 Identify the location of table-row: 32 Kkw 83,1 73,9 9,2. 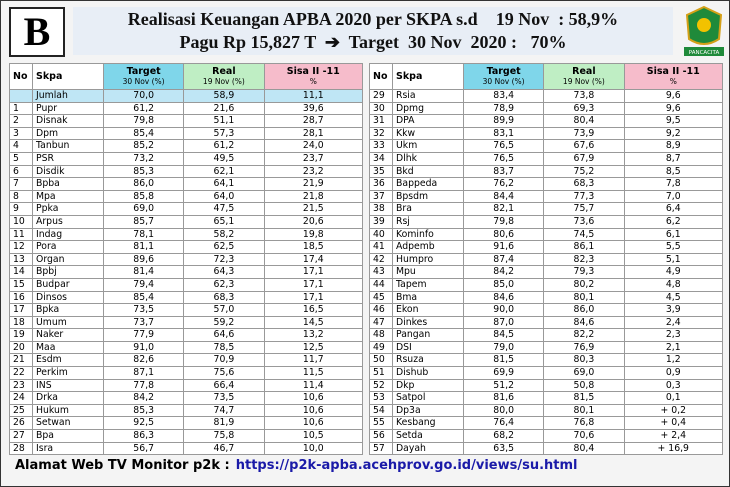
(546, 133).